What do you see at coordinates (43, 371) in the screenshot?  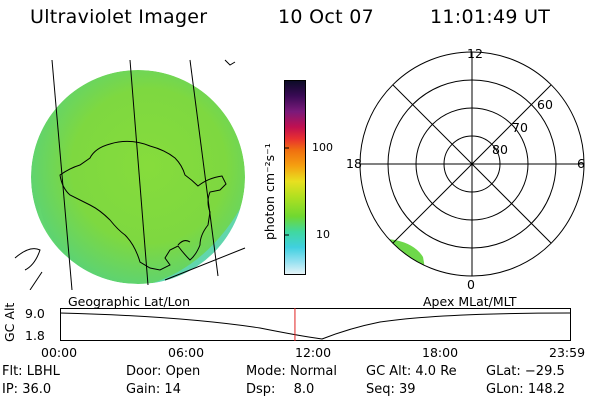 I see `filter-value: LBHL` at bounding box center [43, 371].